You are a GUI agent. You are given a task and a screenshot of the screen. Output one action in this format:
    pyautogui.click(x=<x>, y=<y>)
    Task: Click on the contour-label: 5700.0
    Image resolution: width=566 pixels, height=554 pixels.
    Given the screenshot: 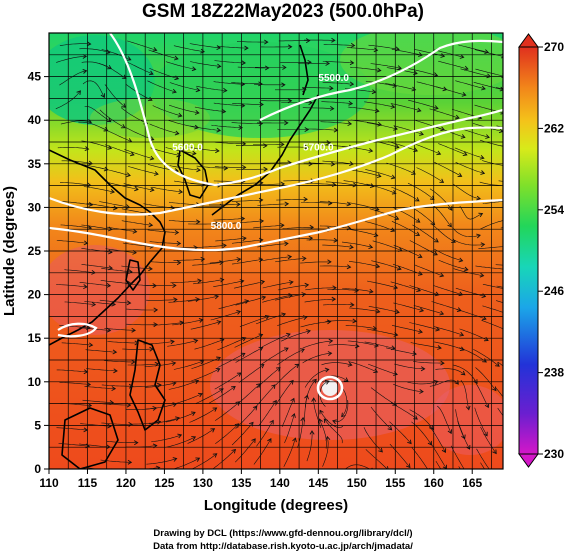 What is the action you would take?
    pyautogui.click(x=318, y=148)
    